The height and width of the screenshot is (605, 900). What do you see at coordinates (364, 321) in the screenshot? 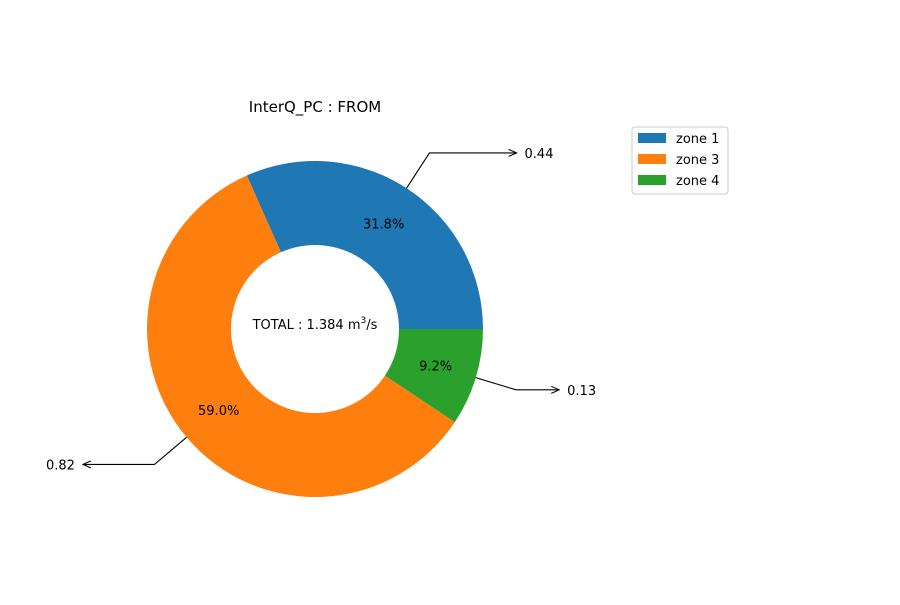
I see `center-total-superscript: 3` at bounding box center [364, 321].